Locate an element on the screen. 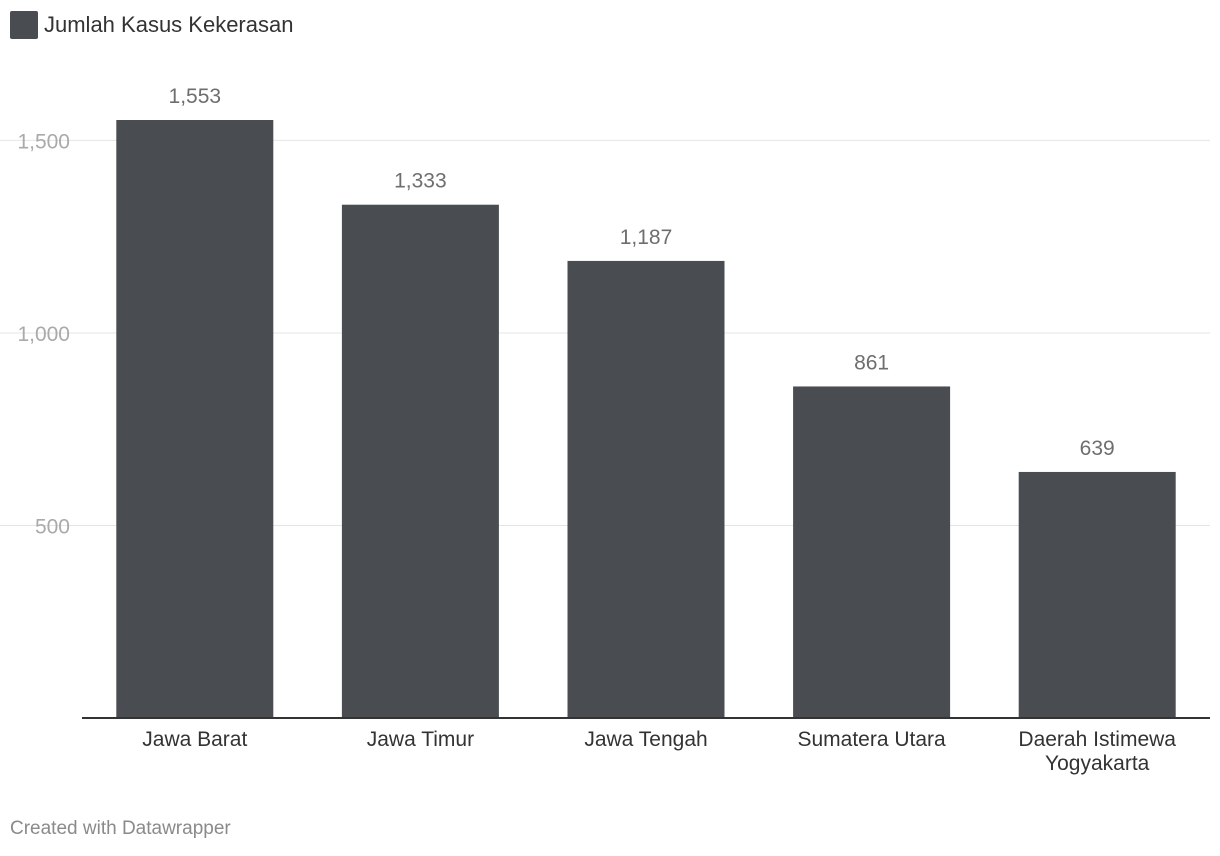 This screenshot has width=1220, height=856. y-axis-tick-labels: 500 1,000 1,500 is located at coordinates (43, 334).